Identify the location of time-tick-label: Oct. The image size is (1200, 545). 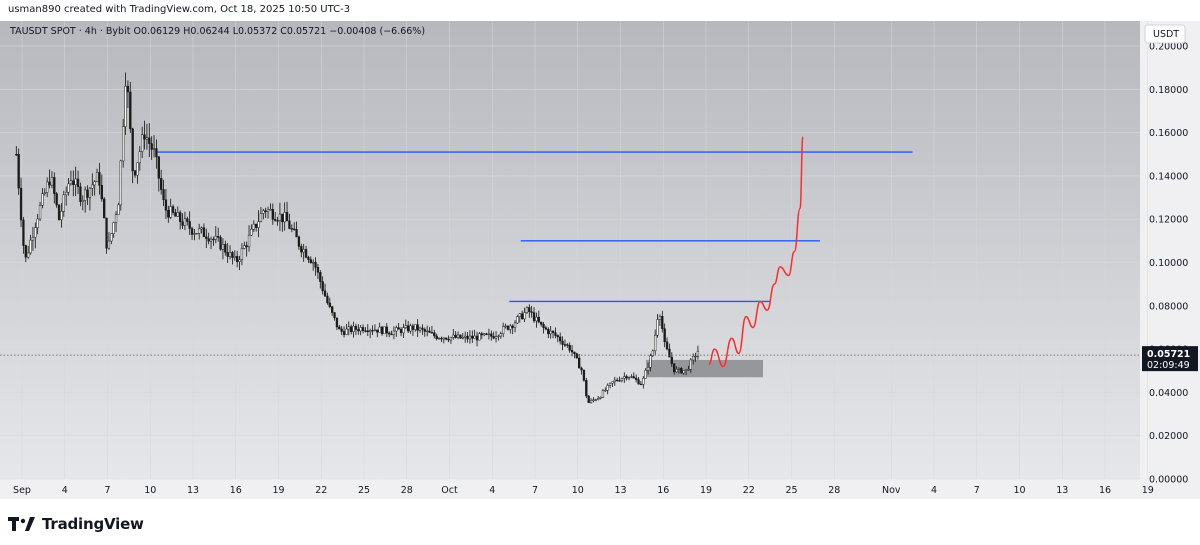
(449, 490).